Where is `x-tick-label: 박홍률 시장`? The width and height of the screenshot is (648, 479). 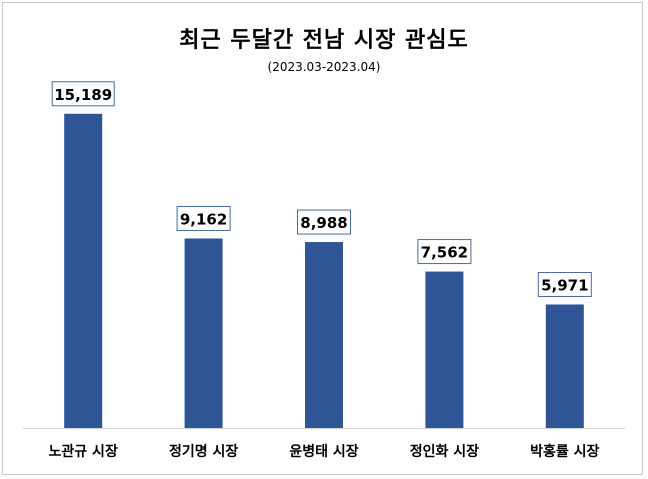
x-tick-label: 박홍률 시장 is located at coordinates (564, 451).